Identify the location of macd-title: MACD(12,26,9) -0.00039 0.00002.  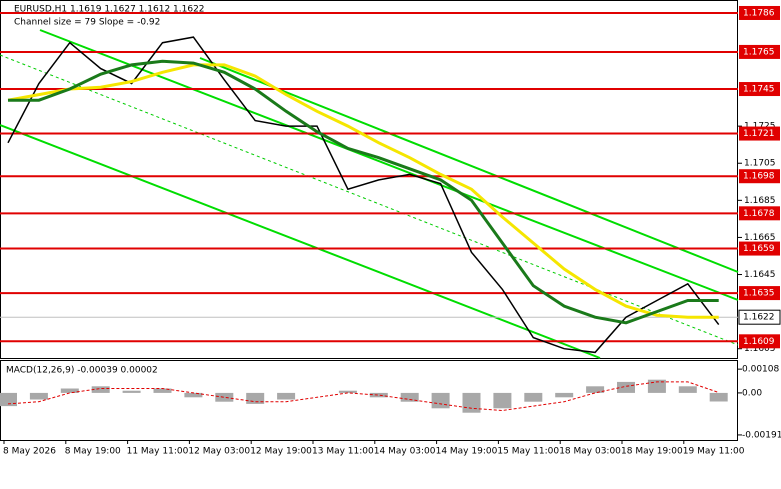
(82, 371).